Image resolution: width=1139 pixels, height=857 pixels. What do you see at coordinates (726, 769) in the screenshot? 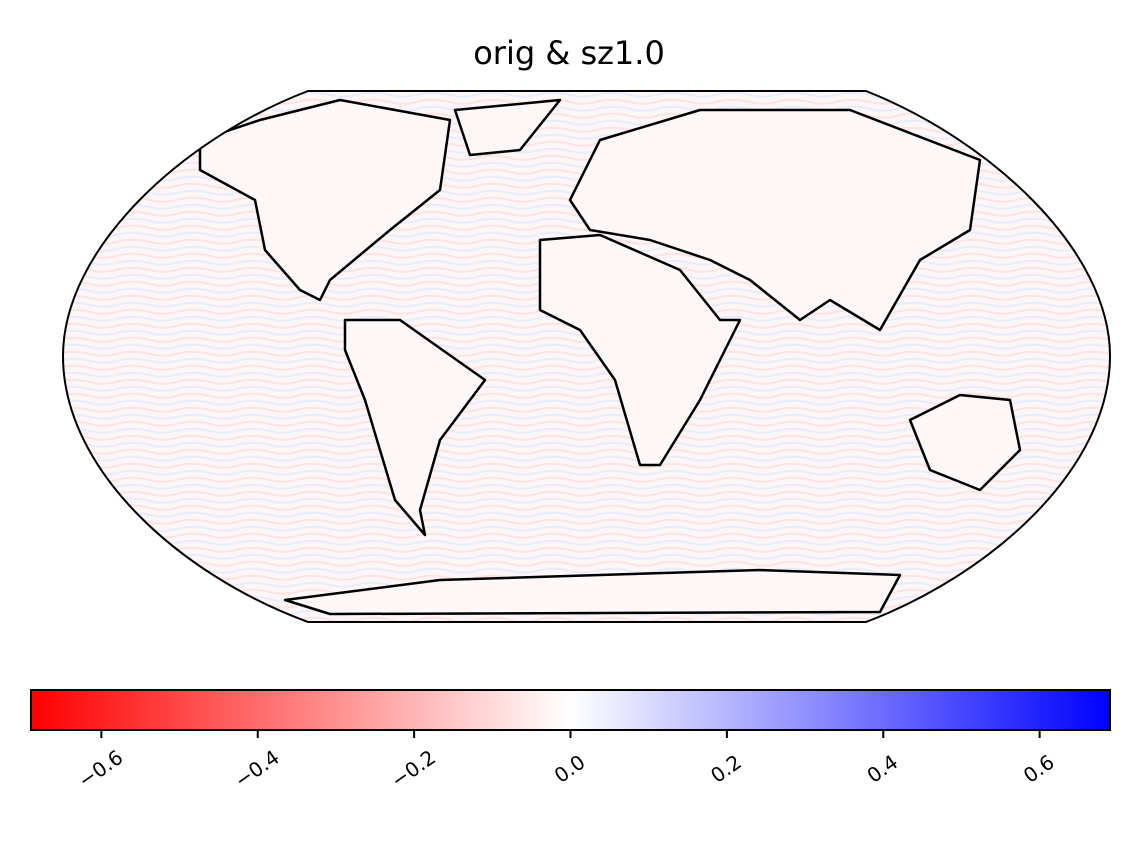
I see `x-tick-label: 0.2` at bounding box center [726, 769].